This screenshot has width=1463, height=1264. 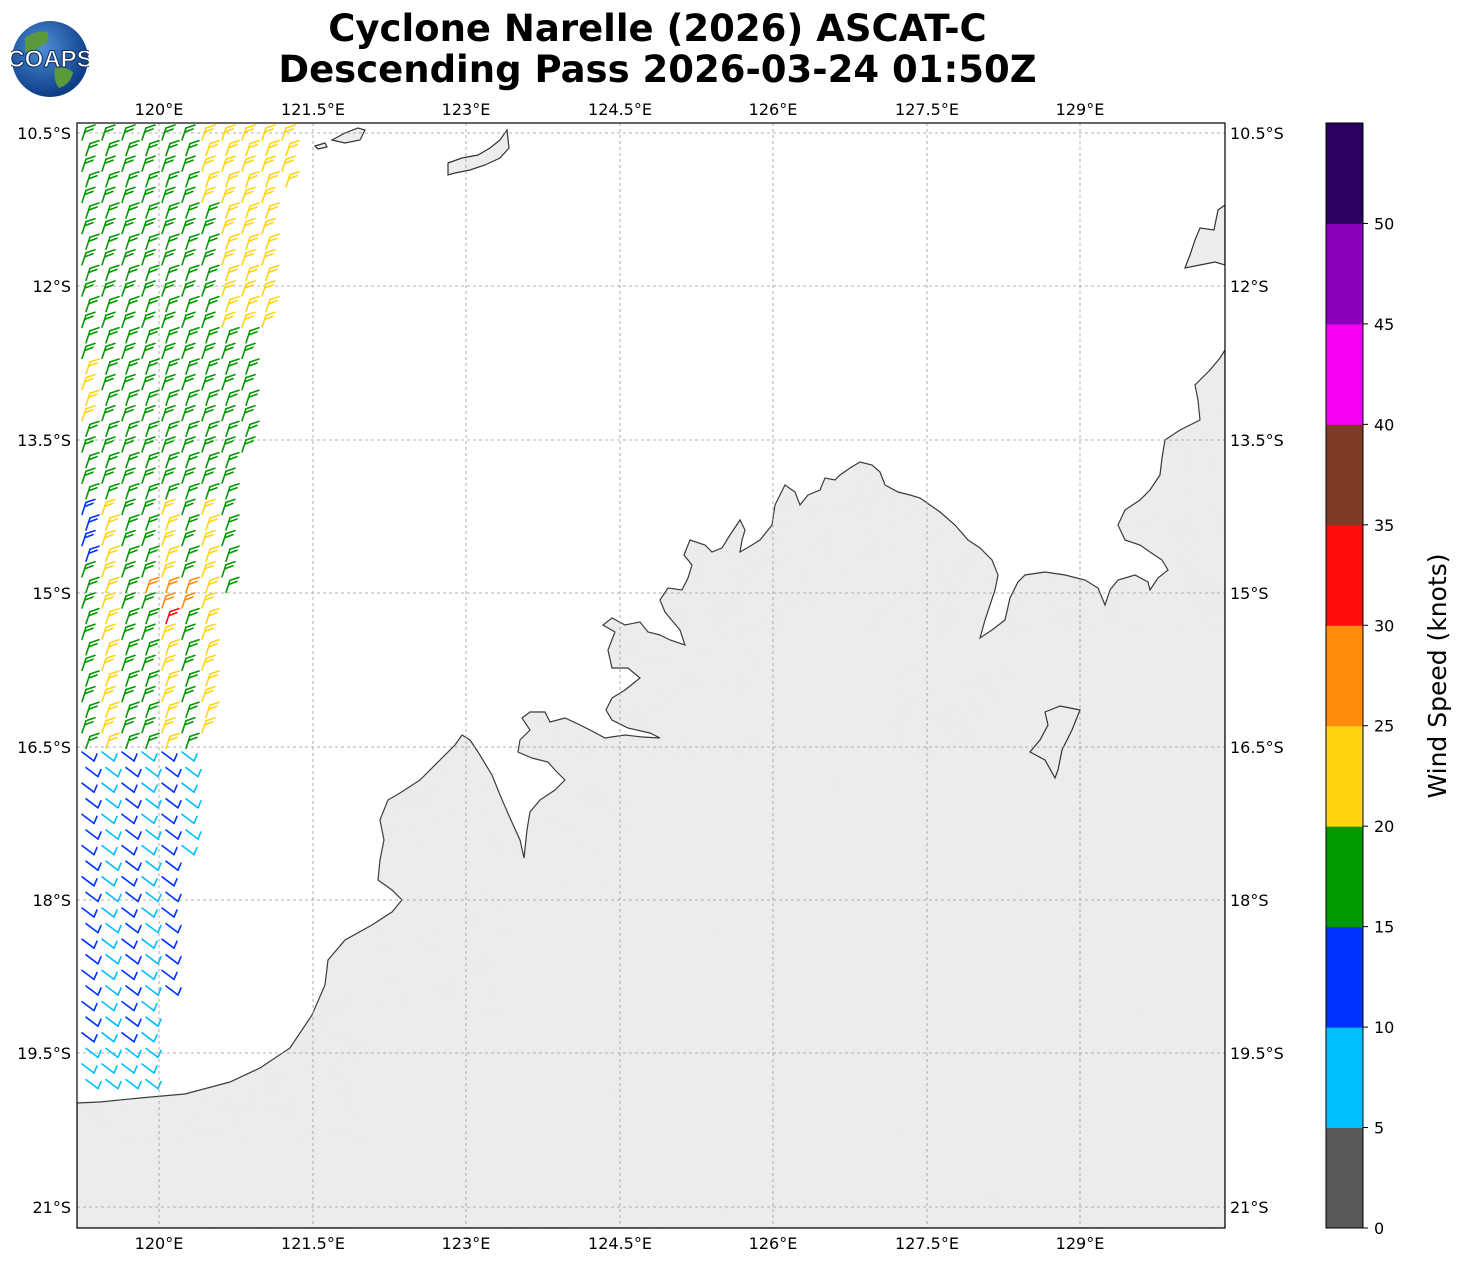 What do you see at coordinates (51, 286) in the screenshot?
I see `lat-tick-left: 12°S` at bounding box center [51, 286].